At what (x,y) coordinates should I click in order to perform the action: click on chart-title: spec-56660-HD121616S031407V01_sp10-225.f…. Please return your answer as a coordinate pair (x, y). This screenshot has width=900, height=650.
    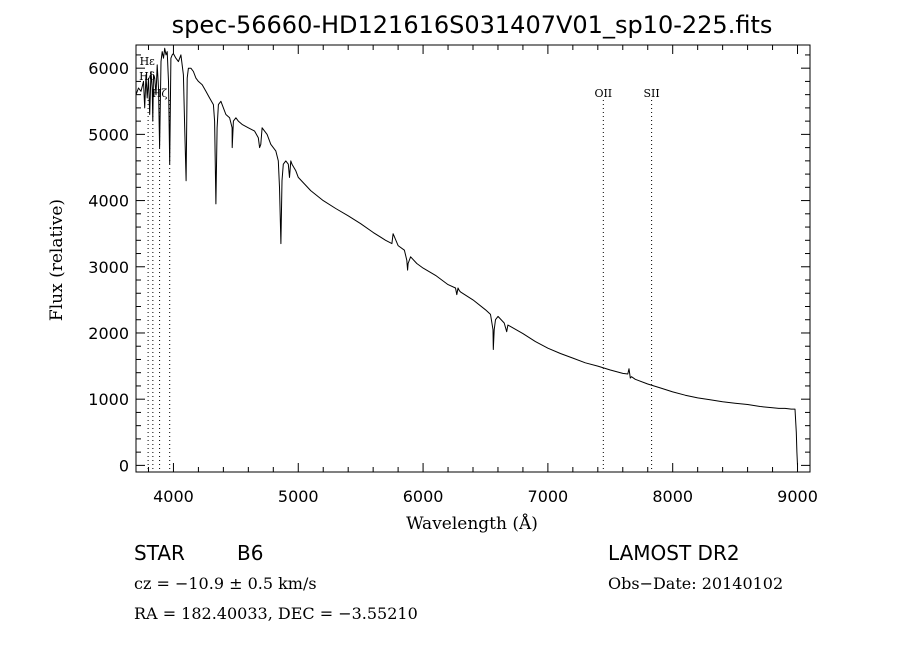
    Looking at the image, I should click on (472, 25).